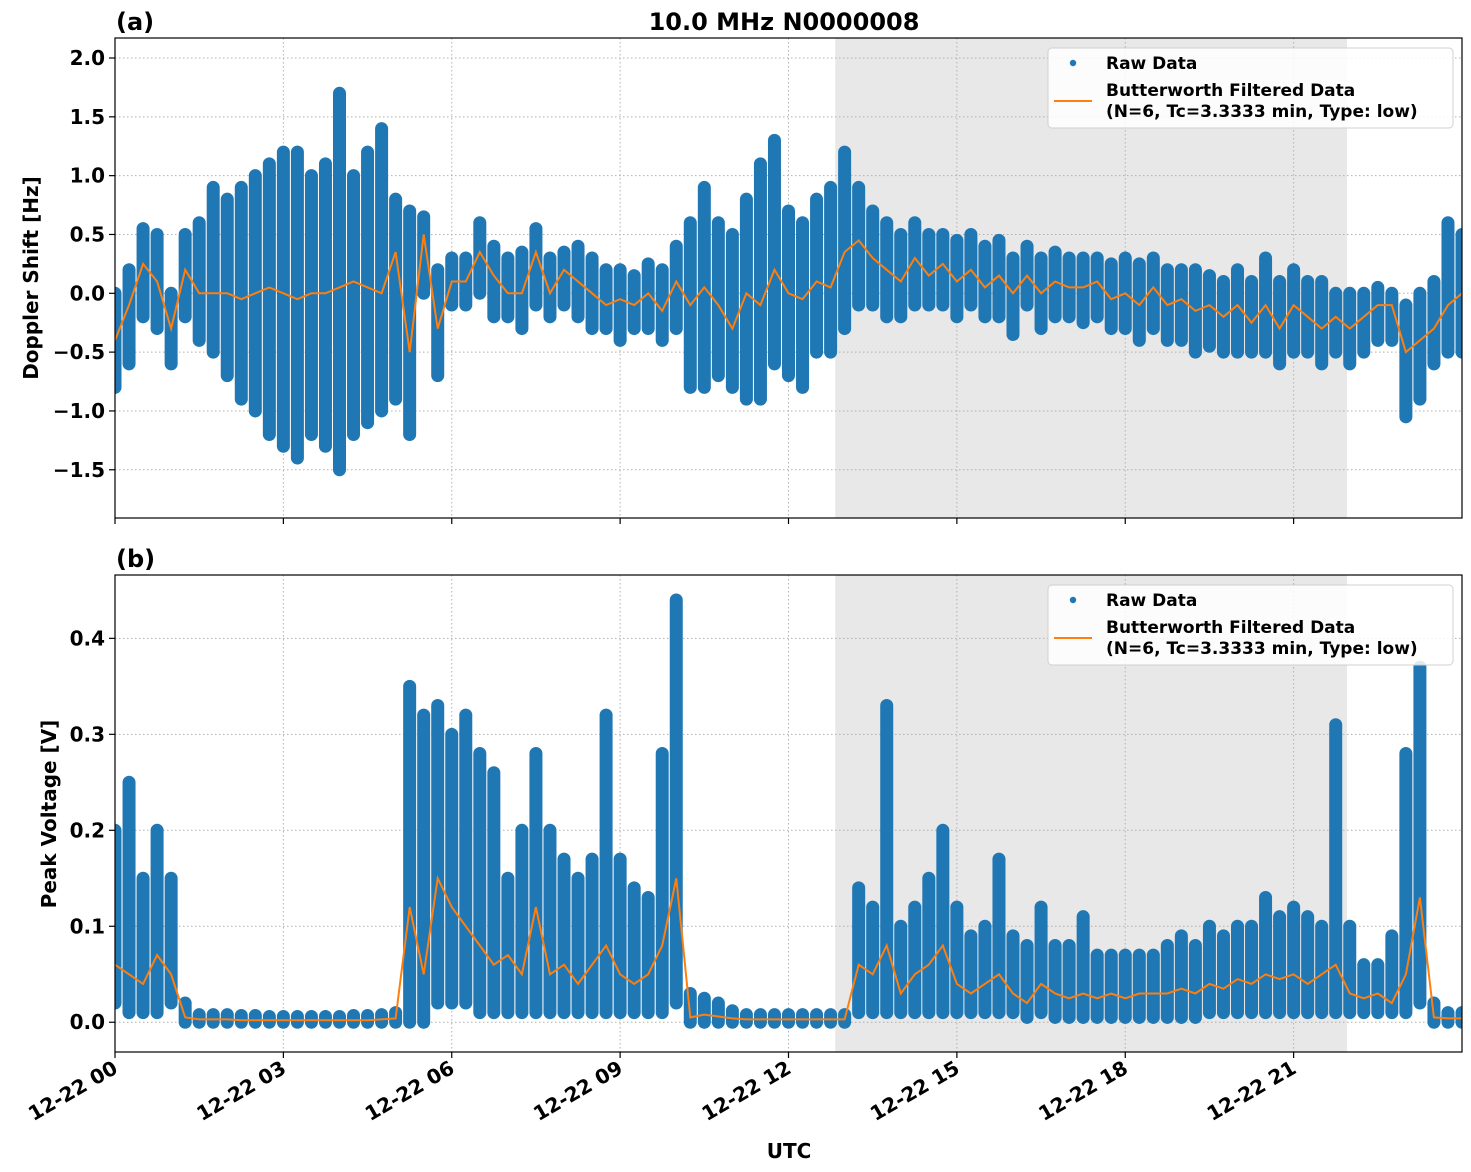 The width and height of the screenshot is (1471, 1172). What do you see at coordinates (1252, 1091) in the screenshot?
I see `x-tick-label: 12-22 21` at bounding box center [1252, 1091].